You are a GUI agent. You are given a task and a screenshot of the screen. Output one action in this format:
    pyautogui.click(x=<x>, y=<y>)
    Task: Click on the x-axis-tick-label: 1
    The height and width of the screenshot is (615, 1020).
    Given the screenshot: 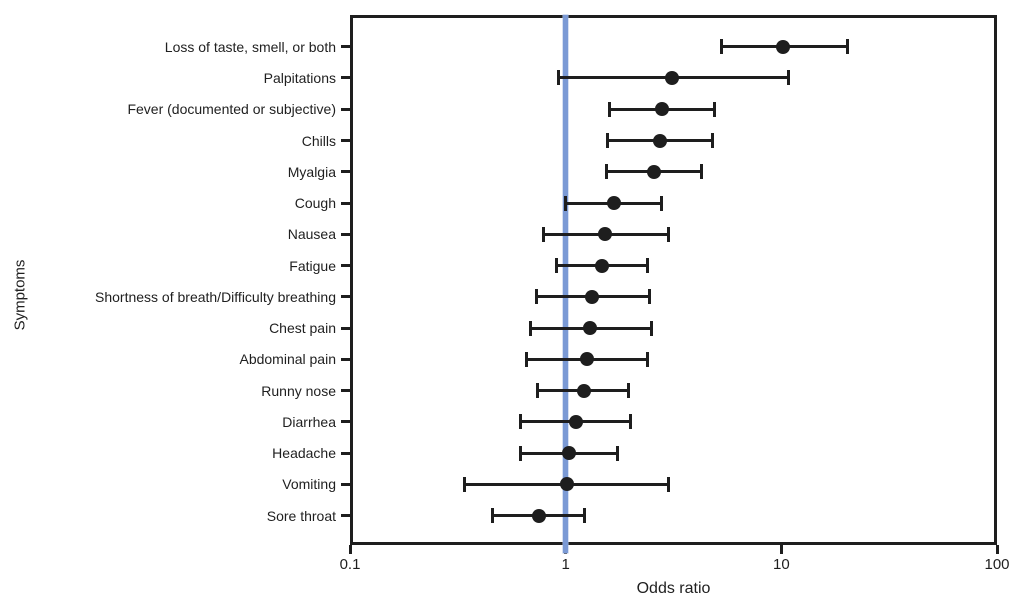 What is the action you would take?
    pyautogui.click(x=565, y=564)
    